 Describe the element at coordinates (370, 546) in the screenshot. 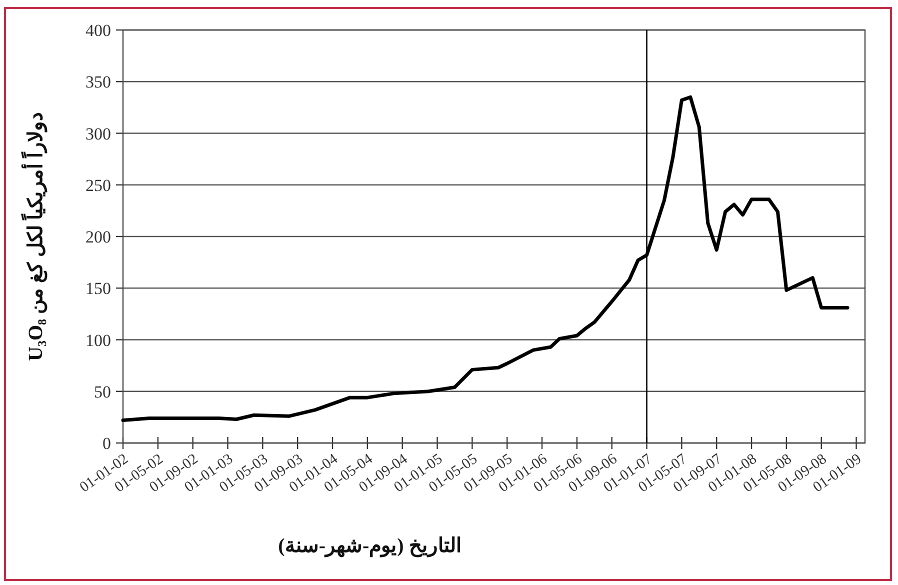

I see `x-axis-title: التاريخ (يوم-شهر-سنة)` at that location.